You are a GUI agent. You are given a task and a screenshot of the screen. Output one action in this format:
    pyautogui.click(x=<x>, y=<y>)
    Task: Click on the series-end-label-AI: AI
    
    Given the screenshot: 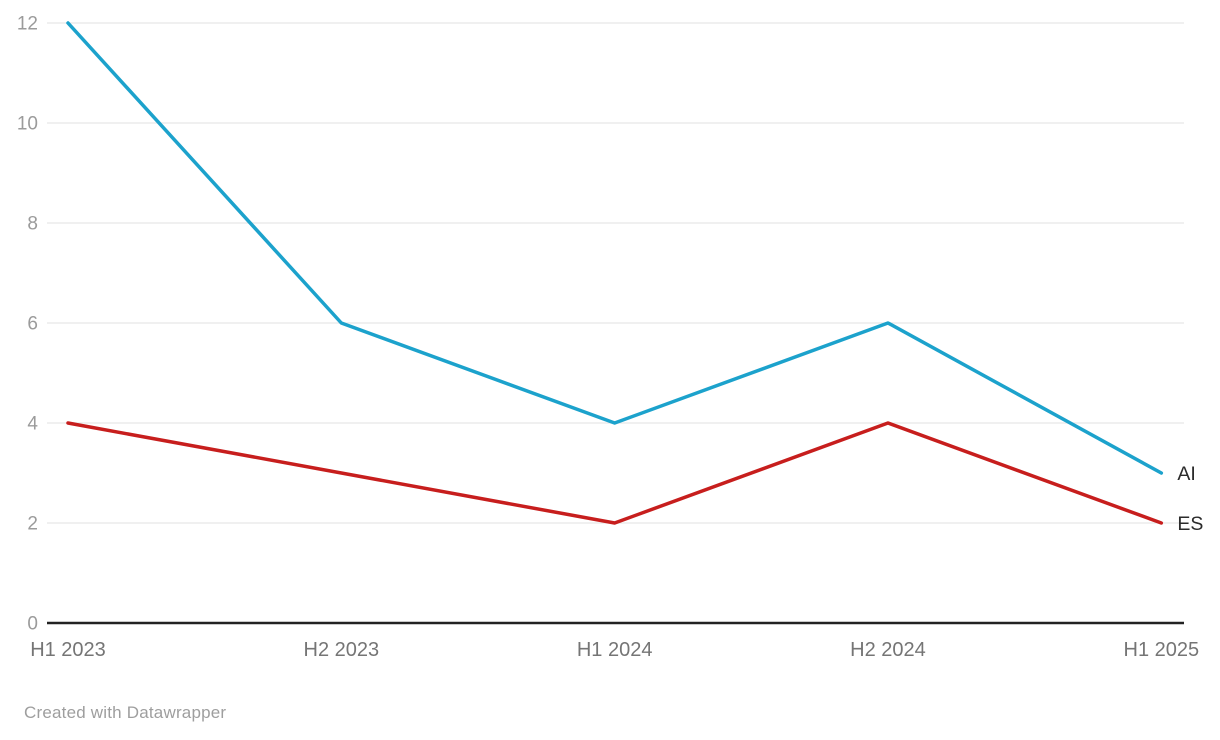 What is the action you would take?
    pyautogui.click(x=1186, y=474)
    